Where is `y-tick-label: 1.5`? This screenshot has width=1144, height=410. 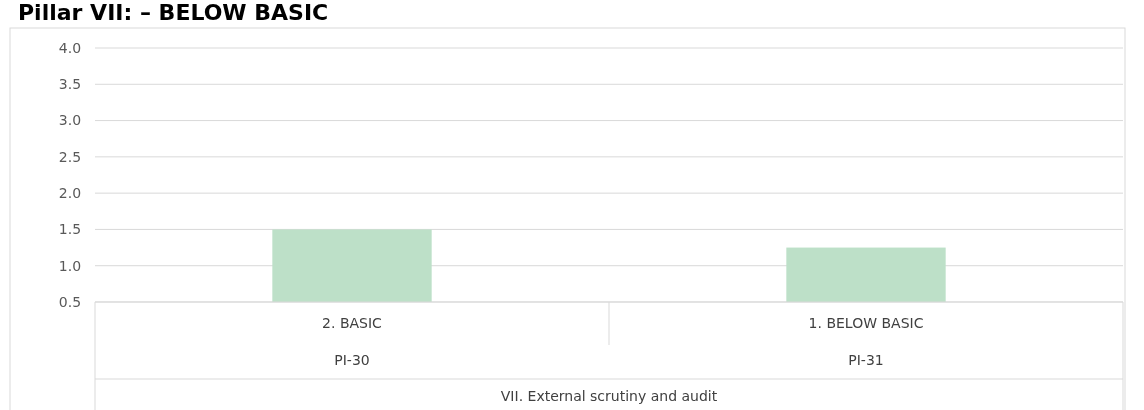 y-tick-label: 1.5 is located at coordinates (70, 229).